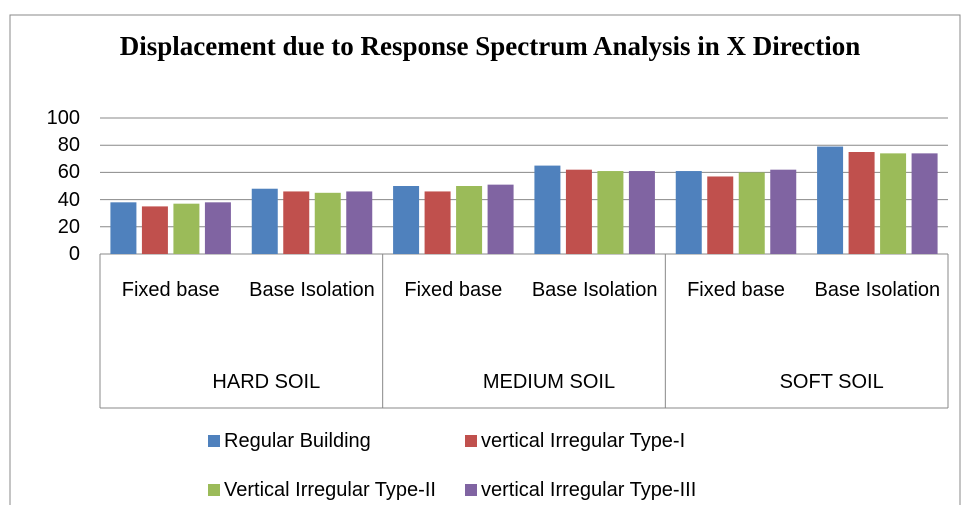 The image size is (965, 505). What do you see at coordinates (589, 490) in the screenshot?
I see `legend-label: vertical Irregular Type-III` at bounding box center [589, 490].